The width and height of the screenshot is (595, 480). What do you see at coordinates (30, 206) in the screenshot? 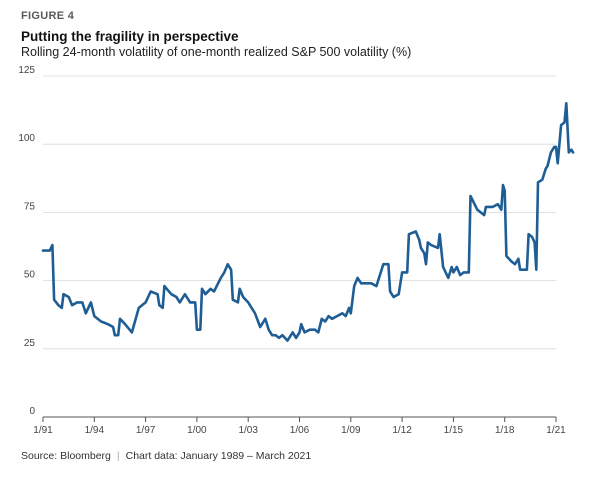
I see `y-tick-label: 75` at bounding box center [30, 206].